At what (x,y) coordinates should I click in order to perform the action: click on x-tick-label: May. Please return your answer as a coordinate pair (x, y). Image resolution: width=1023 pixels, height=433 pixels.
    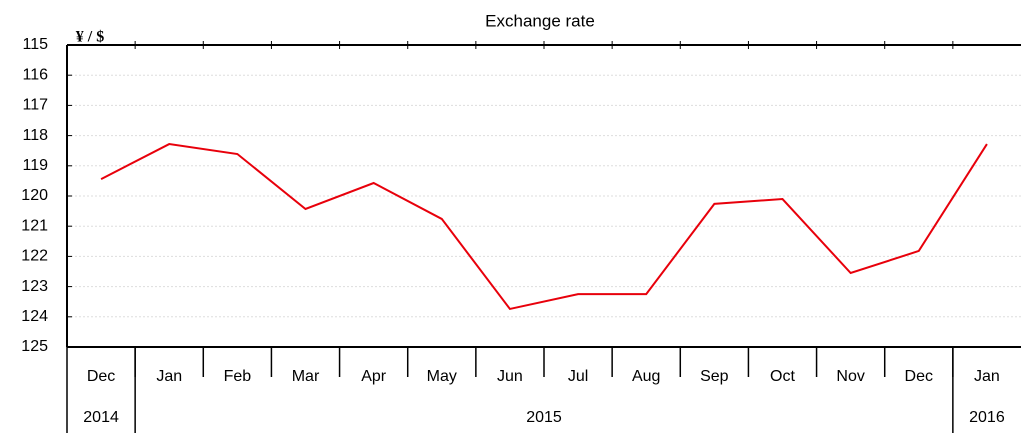
    Looking at the image, I should click on (442, 376).